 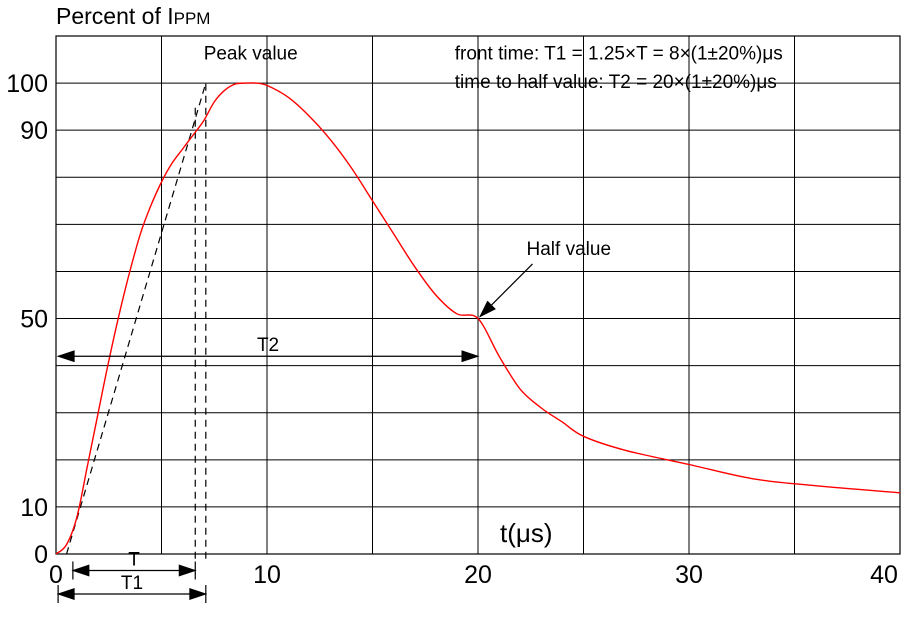 What do you see at coordinates (526, 533) in the screenshot?
I see `x-axis-label: t(μs)` at bounding box center [526, 533].